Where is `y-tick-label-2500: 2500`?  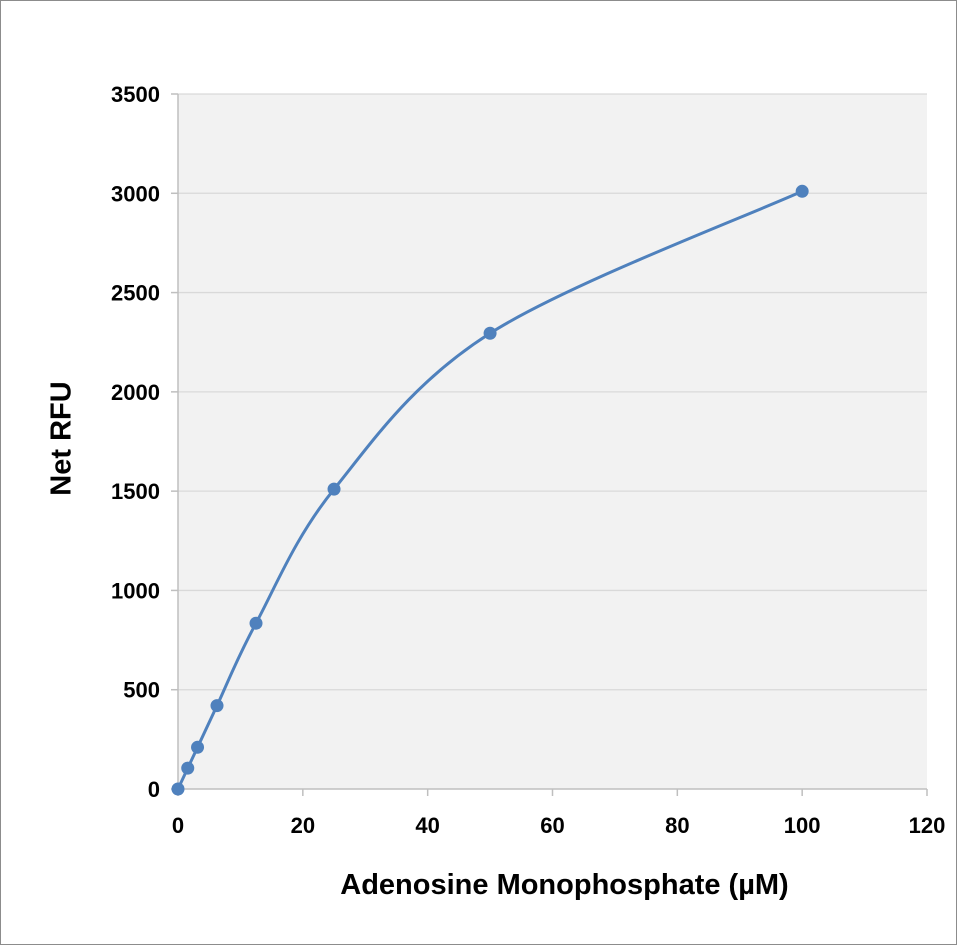 y-tick-label-2500: 2500 is located at coordinates (135, 293).